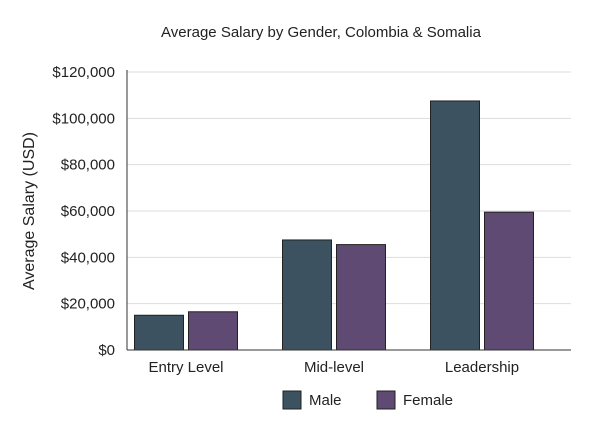 The height and width of the screenshot is (440, 596). Describe the element at coordinates (88, 165) in the screenshot. I see `y-tick-label: $80,000` at that location.